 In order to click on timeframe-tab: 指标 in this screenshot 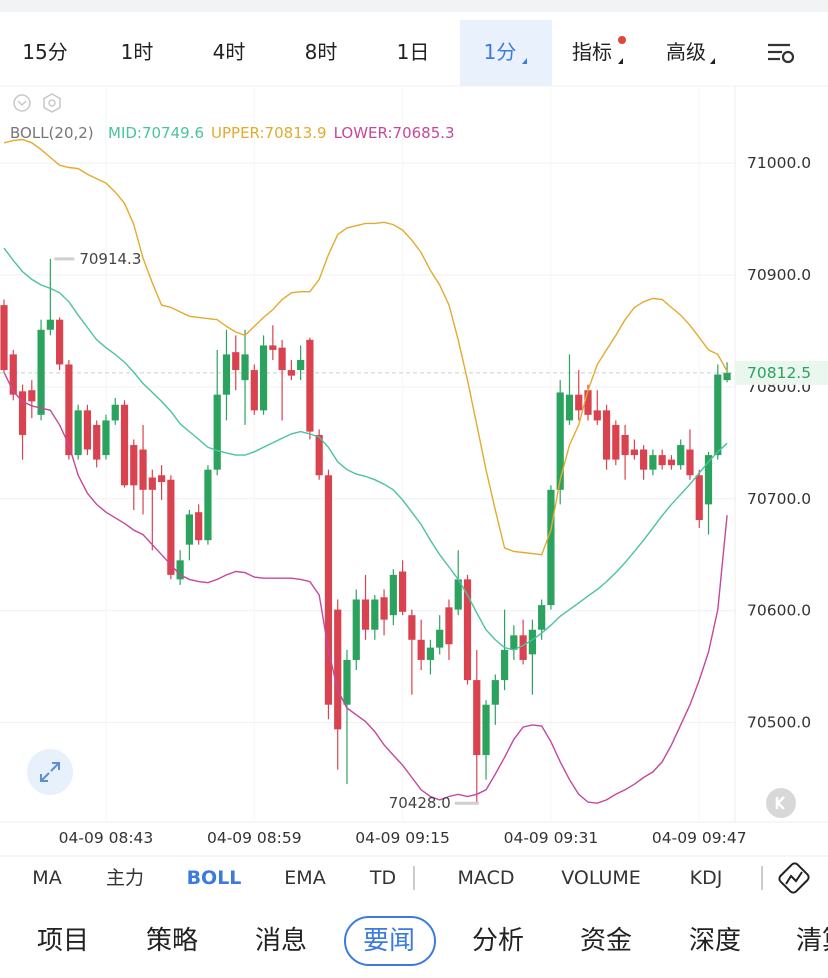, I will do `click(592, 52)`.